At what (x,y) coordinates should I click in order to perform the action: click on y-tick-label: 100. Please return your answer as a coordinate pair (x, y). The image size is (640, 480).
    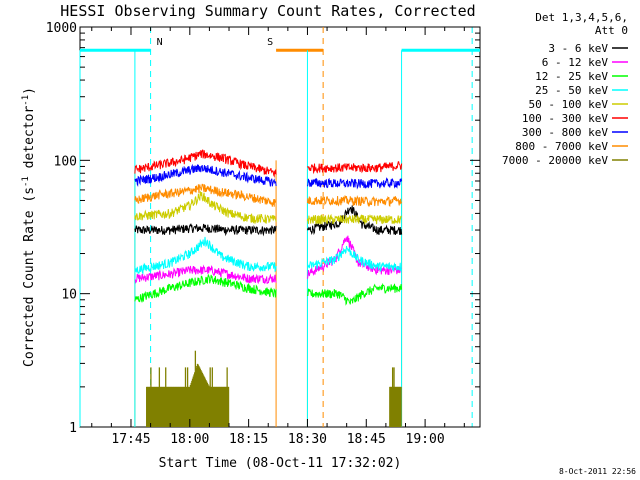
    Looking at the image, I should click on (65, 161).